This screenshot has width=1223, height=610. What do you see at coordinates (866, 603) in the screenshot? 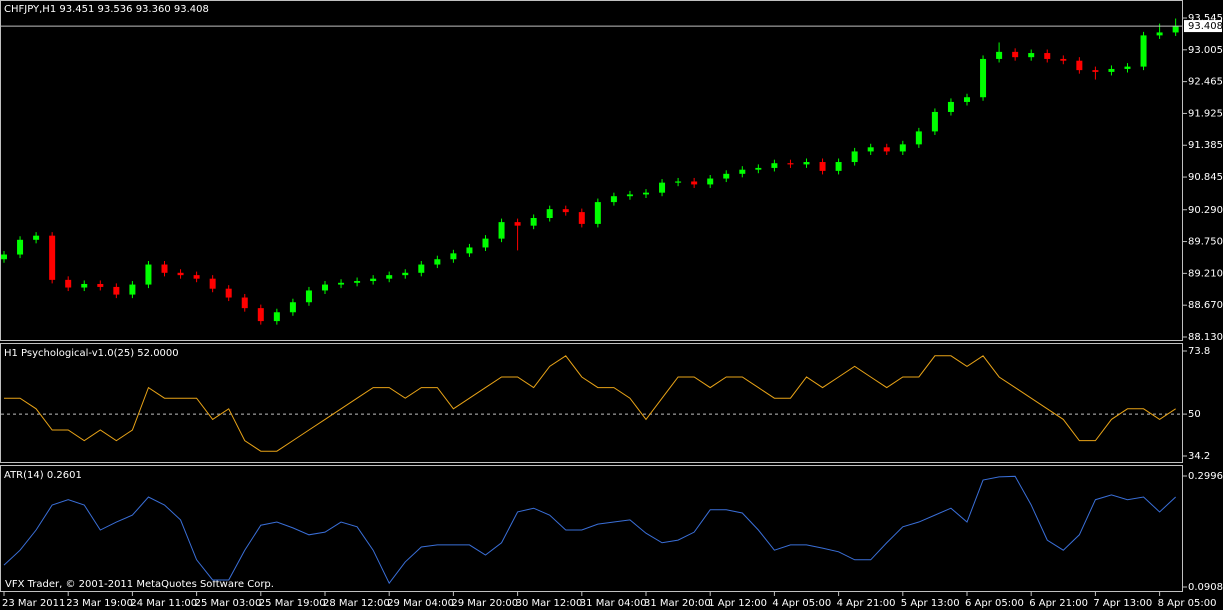
I see `x-tick-label: 4 Apr 21:00` at bounding box center [866, 603].